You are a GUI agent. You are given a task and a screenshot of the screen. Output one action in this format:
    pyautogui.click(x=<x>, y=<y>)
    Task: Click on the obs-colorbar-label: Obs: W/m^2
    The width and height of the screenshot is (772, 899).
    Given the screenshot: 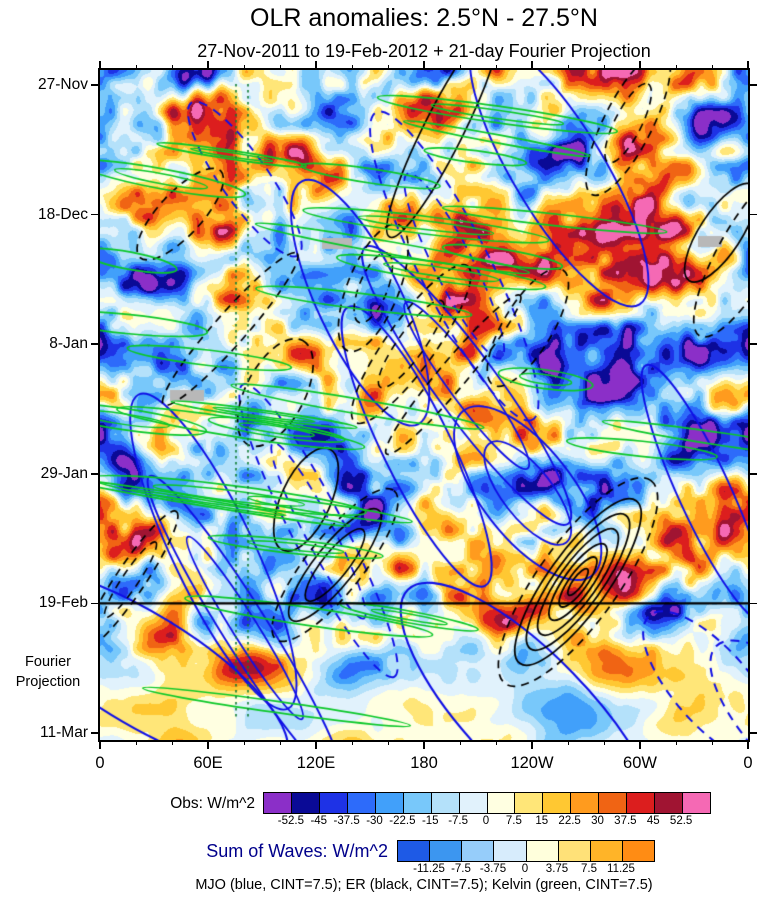 What is the action you would take?
    pyautogui.click(x=212, y=803)
    